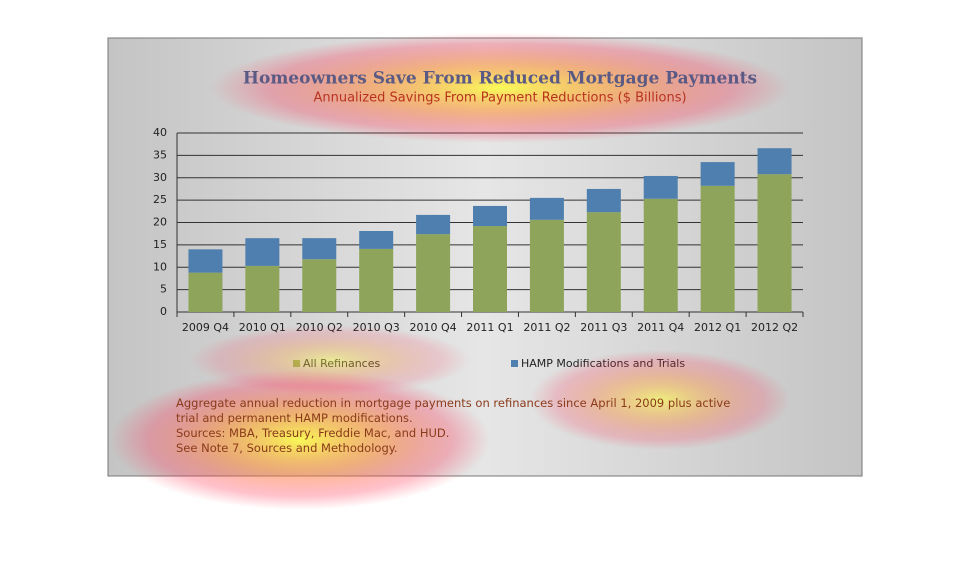 The image size is (970, 572). I want to click on y-tick-label: 20, so click(160, 222).